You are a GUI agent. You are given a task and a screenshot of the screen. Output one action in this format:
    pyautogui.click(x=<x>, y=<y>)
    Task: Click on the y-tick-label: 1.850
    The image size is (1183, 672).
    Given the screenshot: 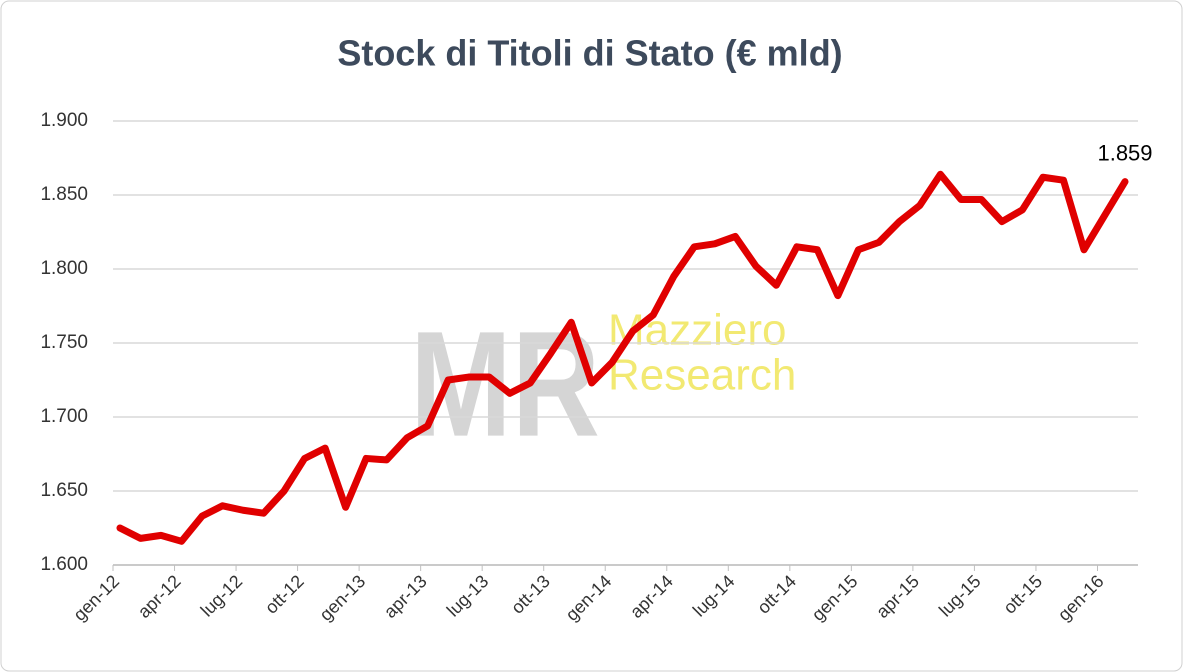 What is the action you would take?
    pyautogui.click(x=64, y=194)
    